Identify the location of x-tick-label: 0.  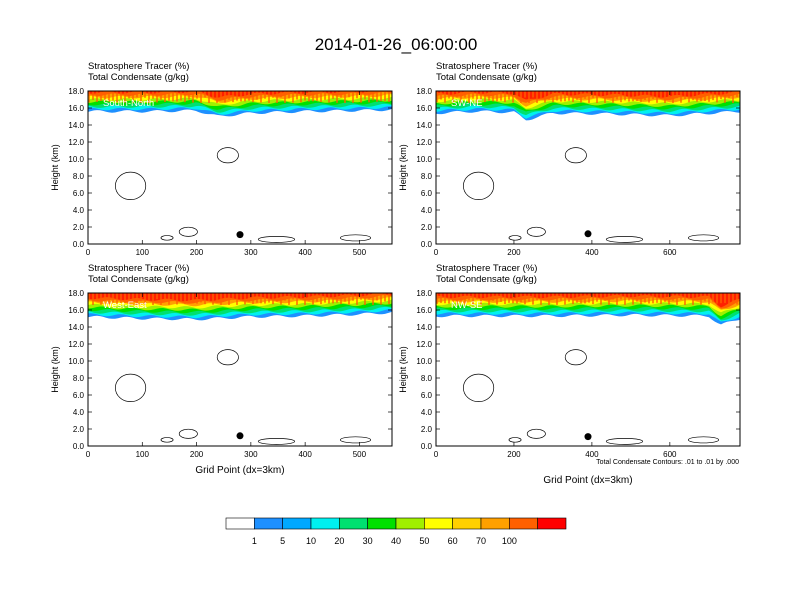
(436, 454).